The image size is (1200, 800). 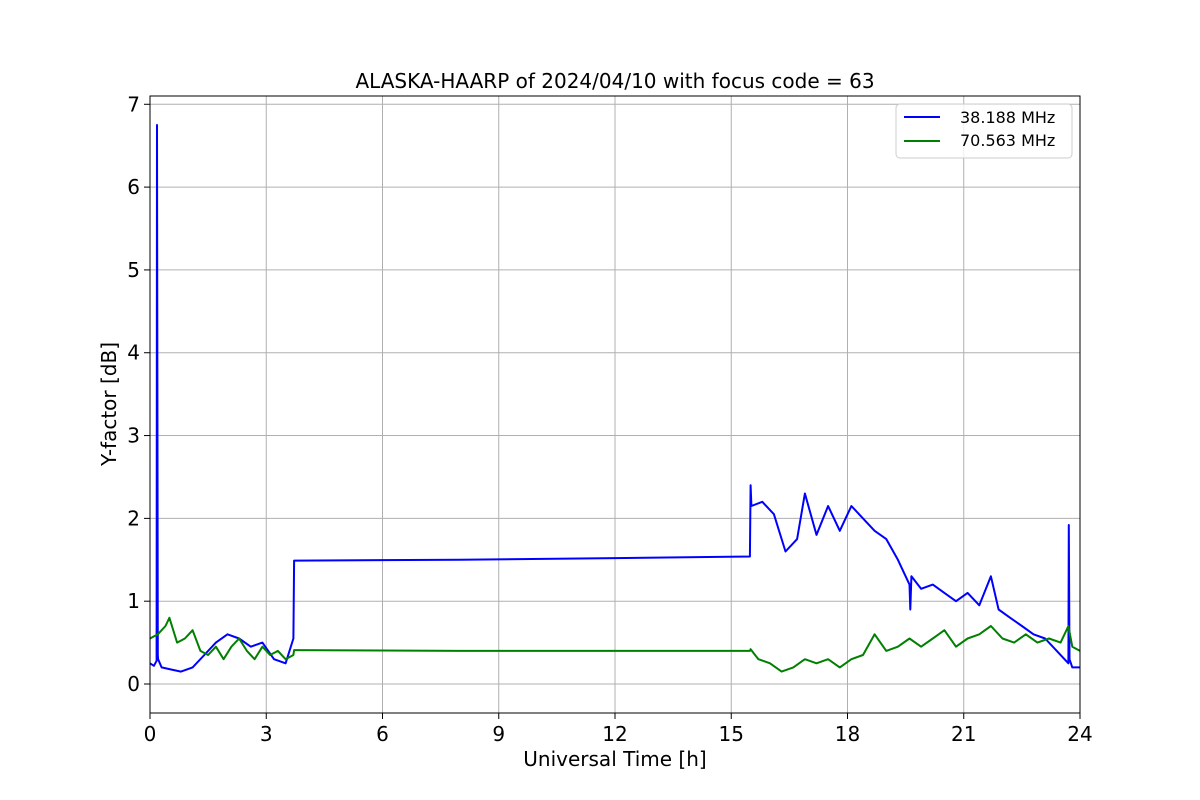 What do you see at coordinates (614, 759) in the screenshot?
I see `x-axis-label: Universal Time [h]` at bounding box center [614, 759].